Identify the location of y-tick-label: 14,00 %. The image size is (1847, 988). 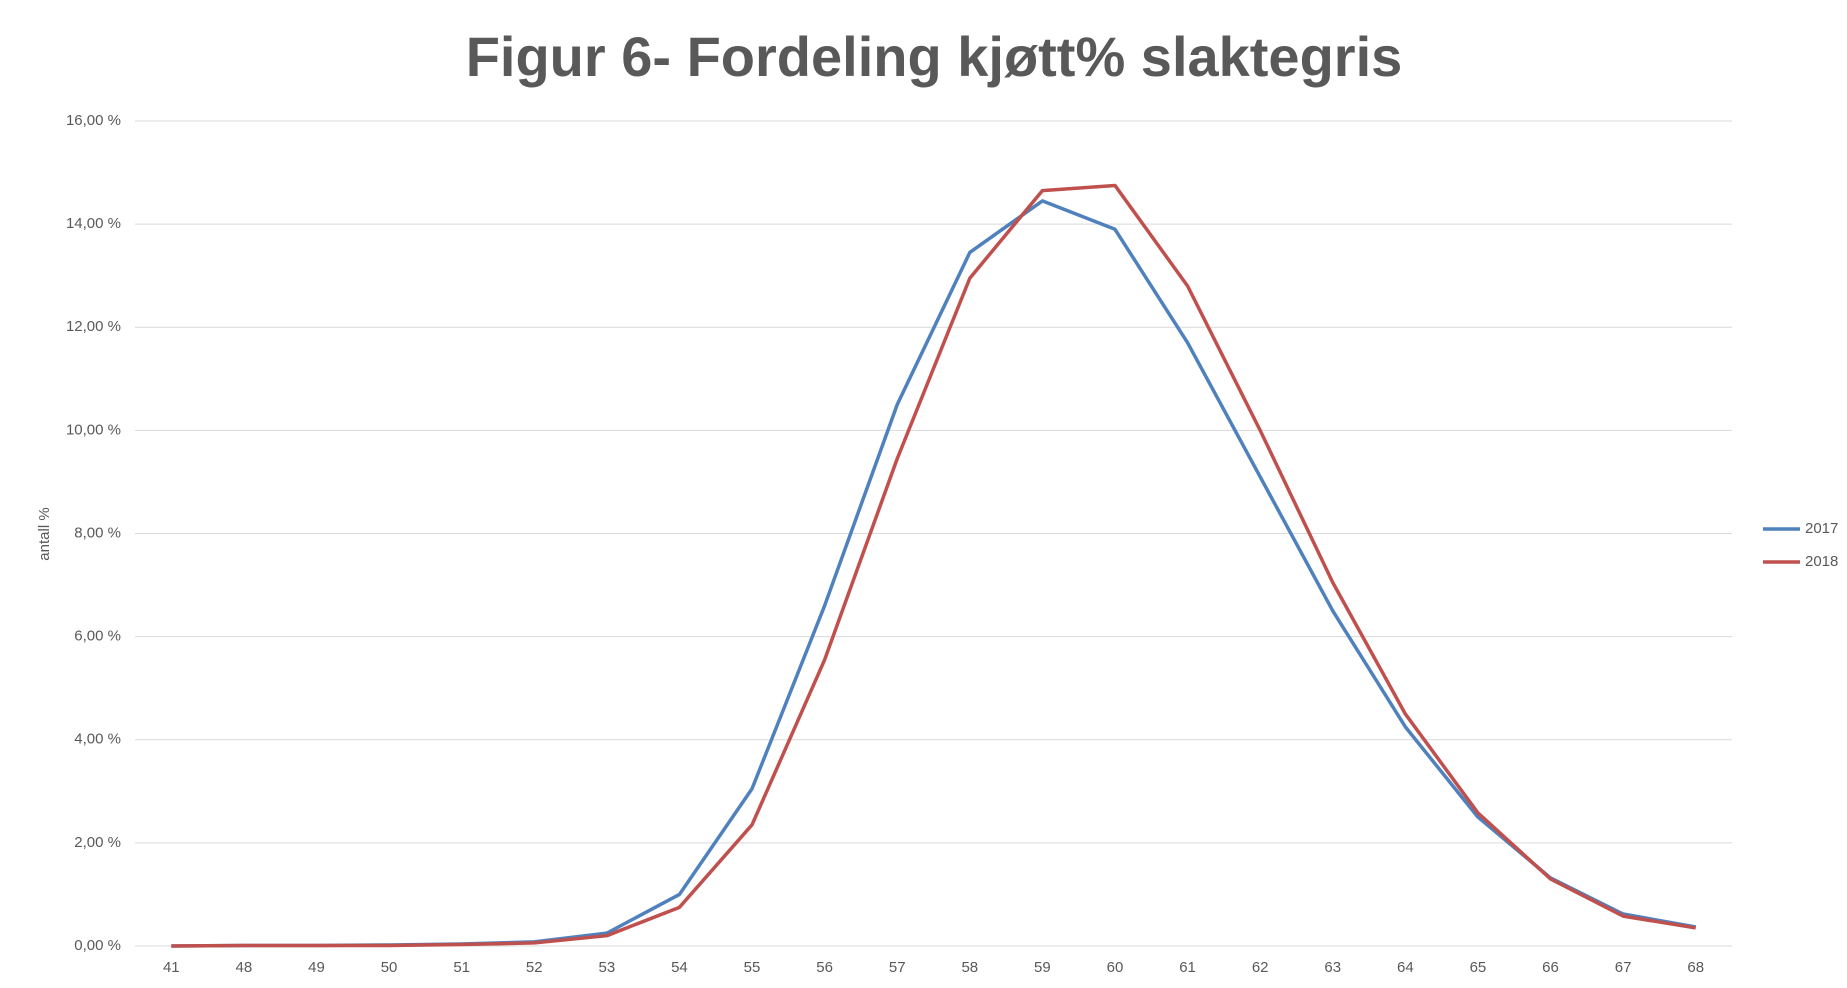
(93, 223).